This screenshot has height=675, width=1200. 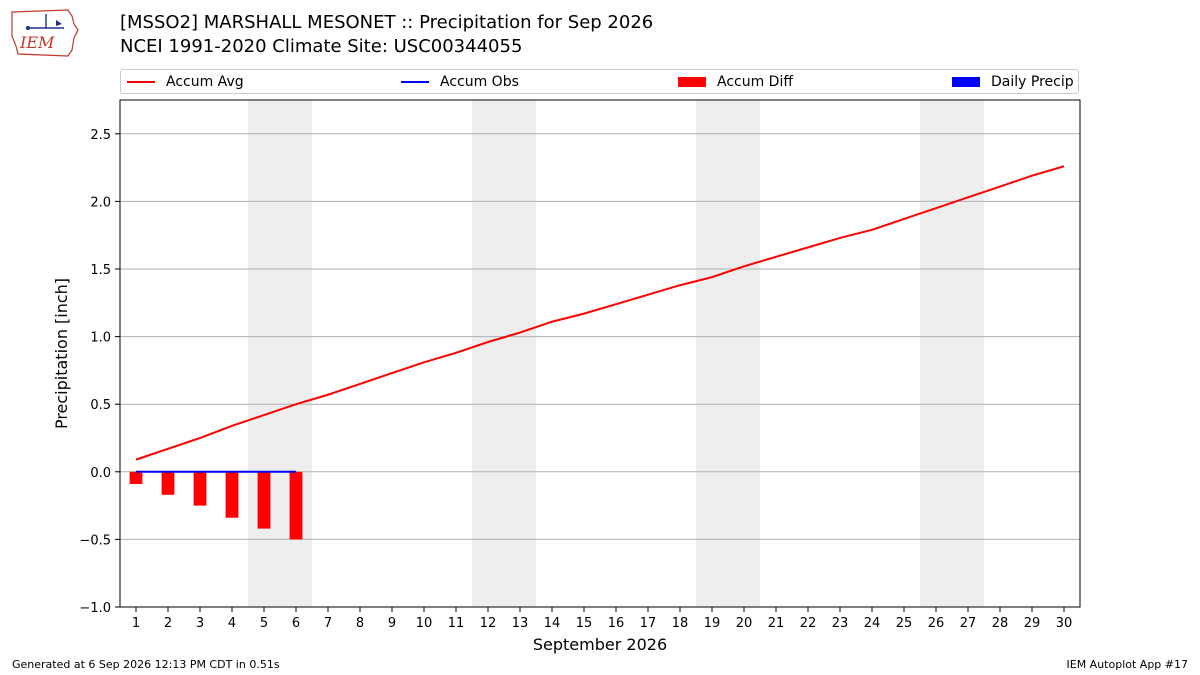 What do you see at coordinates (100, 202) in the screenshot?
I see `y-tick-label: 2.0` at bounding box center [100, 202].